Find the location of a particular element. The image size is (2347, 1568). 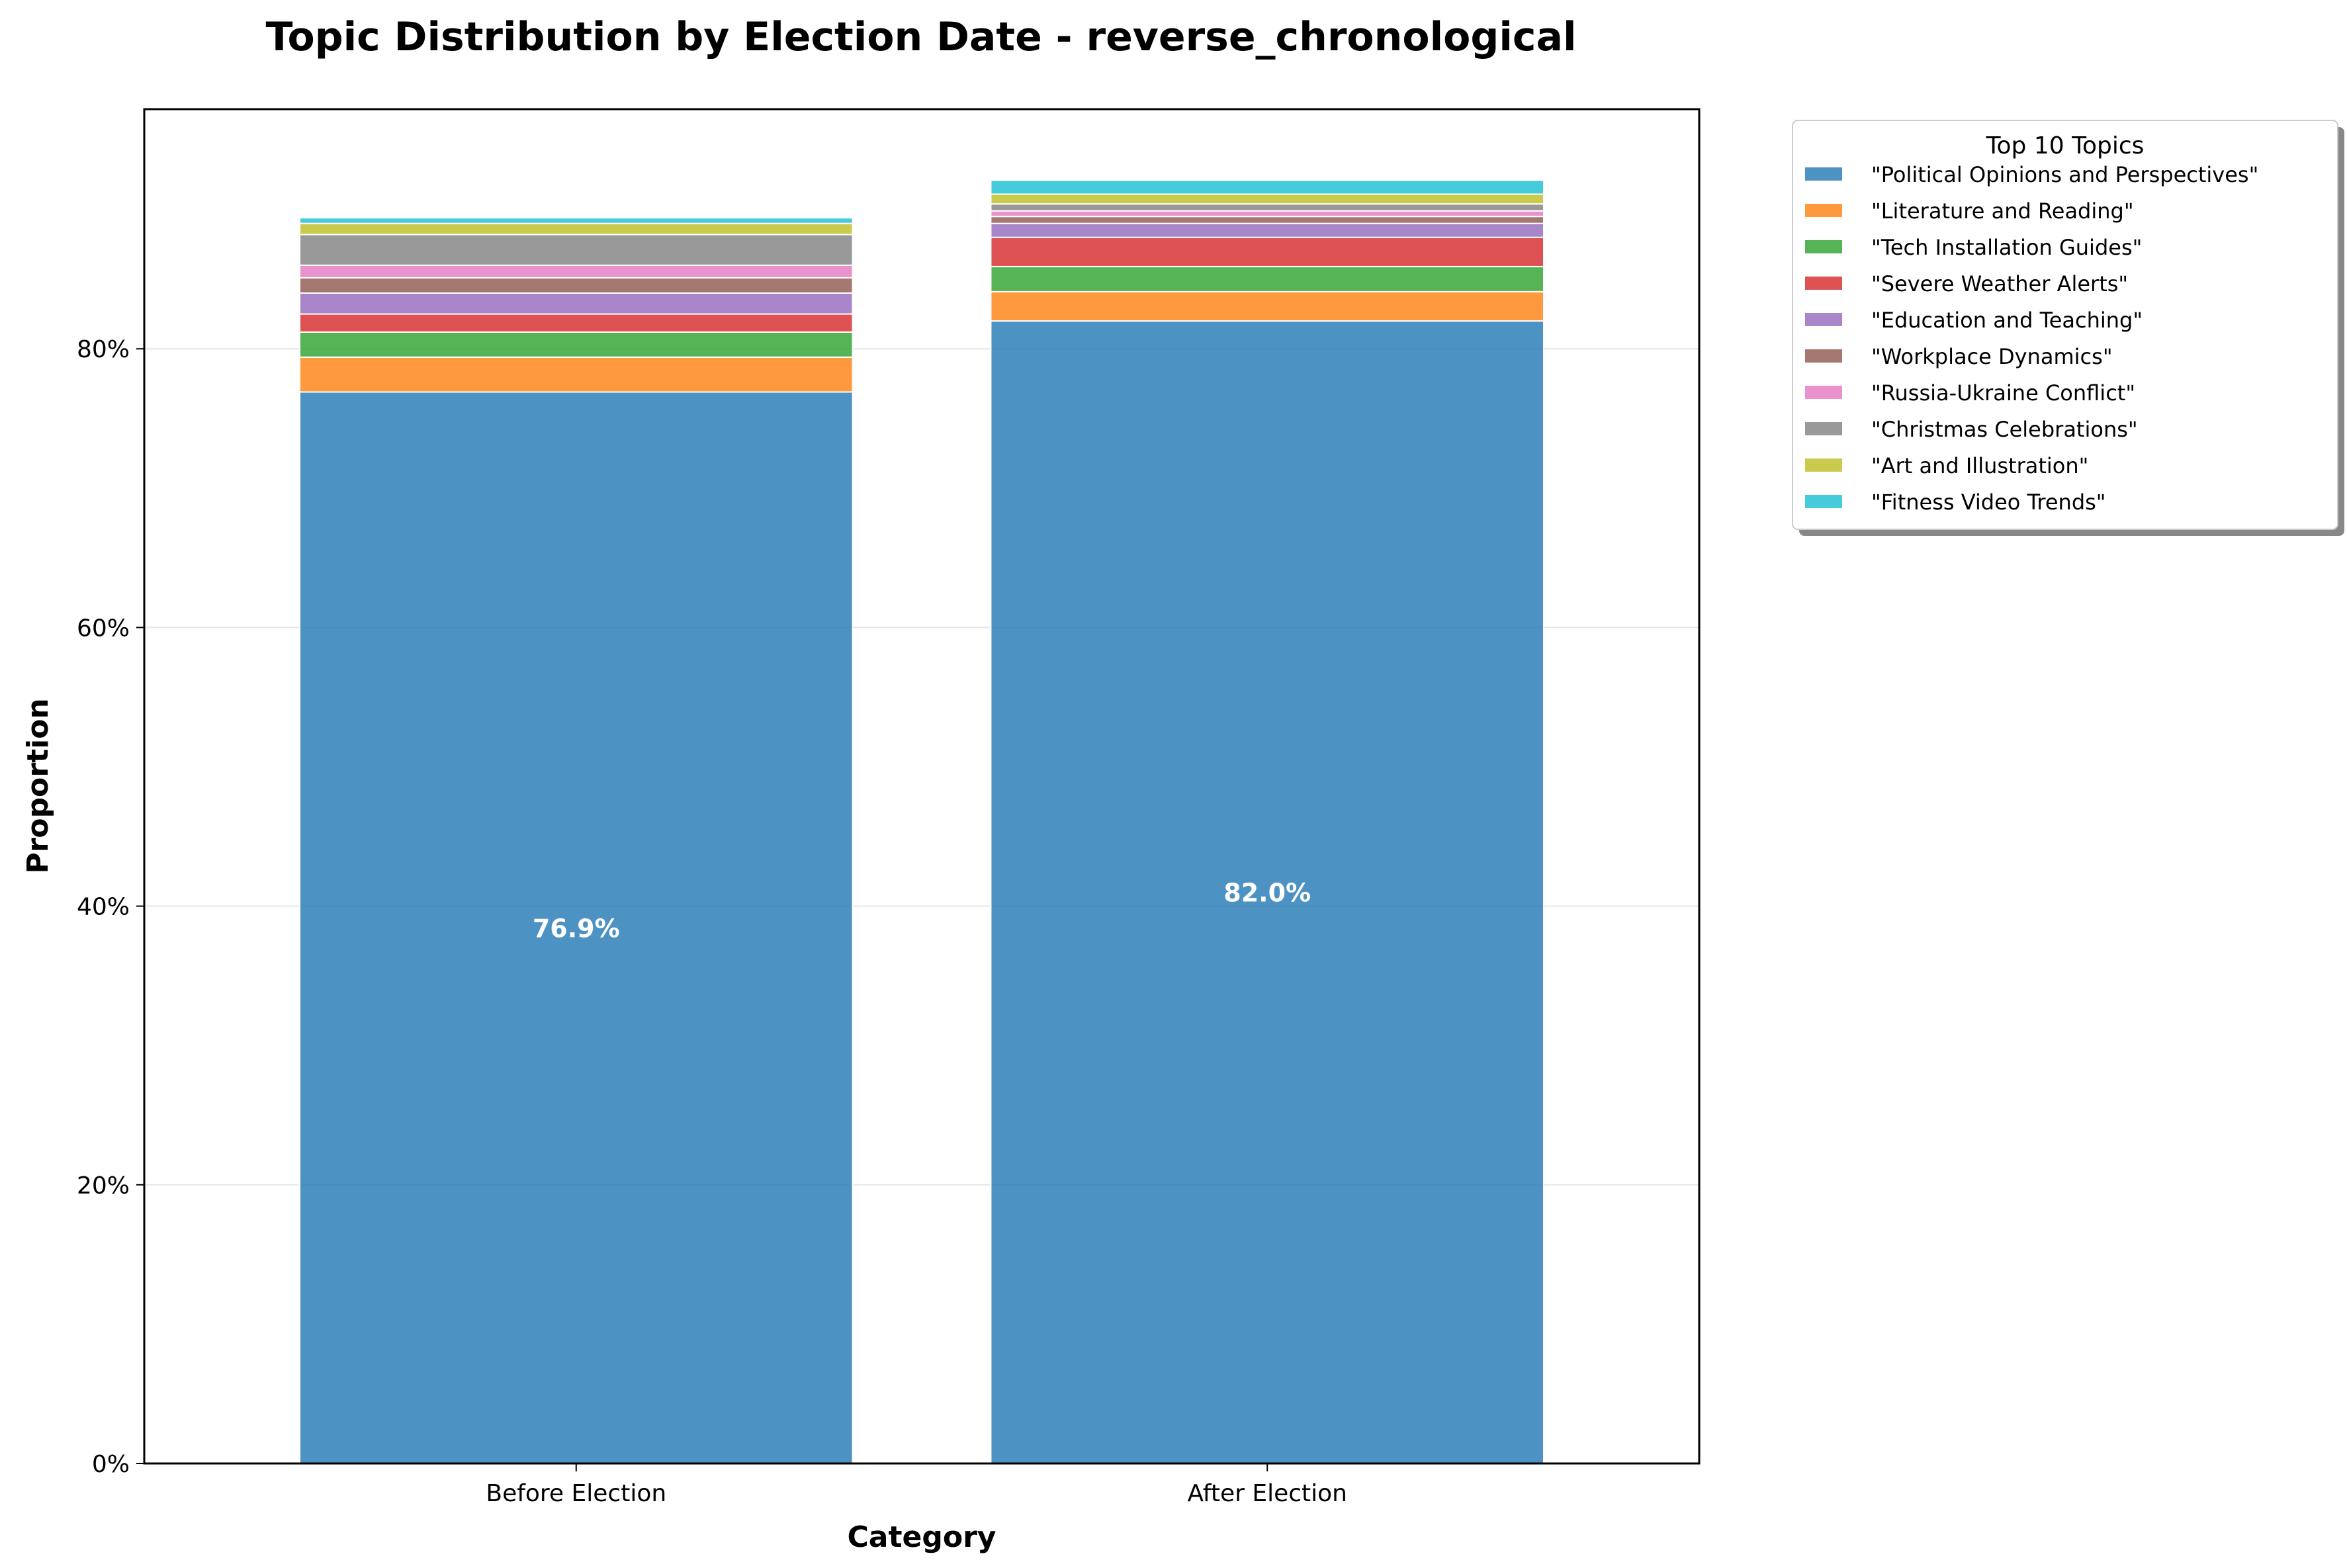

y-tick-label: 60% is located at coordinates (103, 629).